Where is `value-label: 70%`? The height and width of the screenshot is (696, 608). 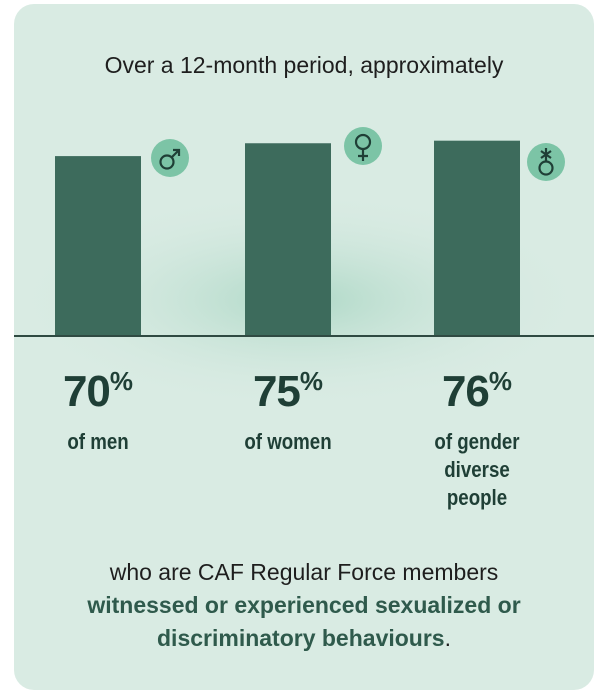 value-label: 70% is located at coordinates (98, 391).